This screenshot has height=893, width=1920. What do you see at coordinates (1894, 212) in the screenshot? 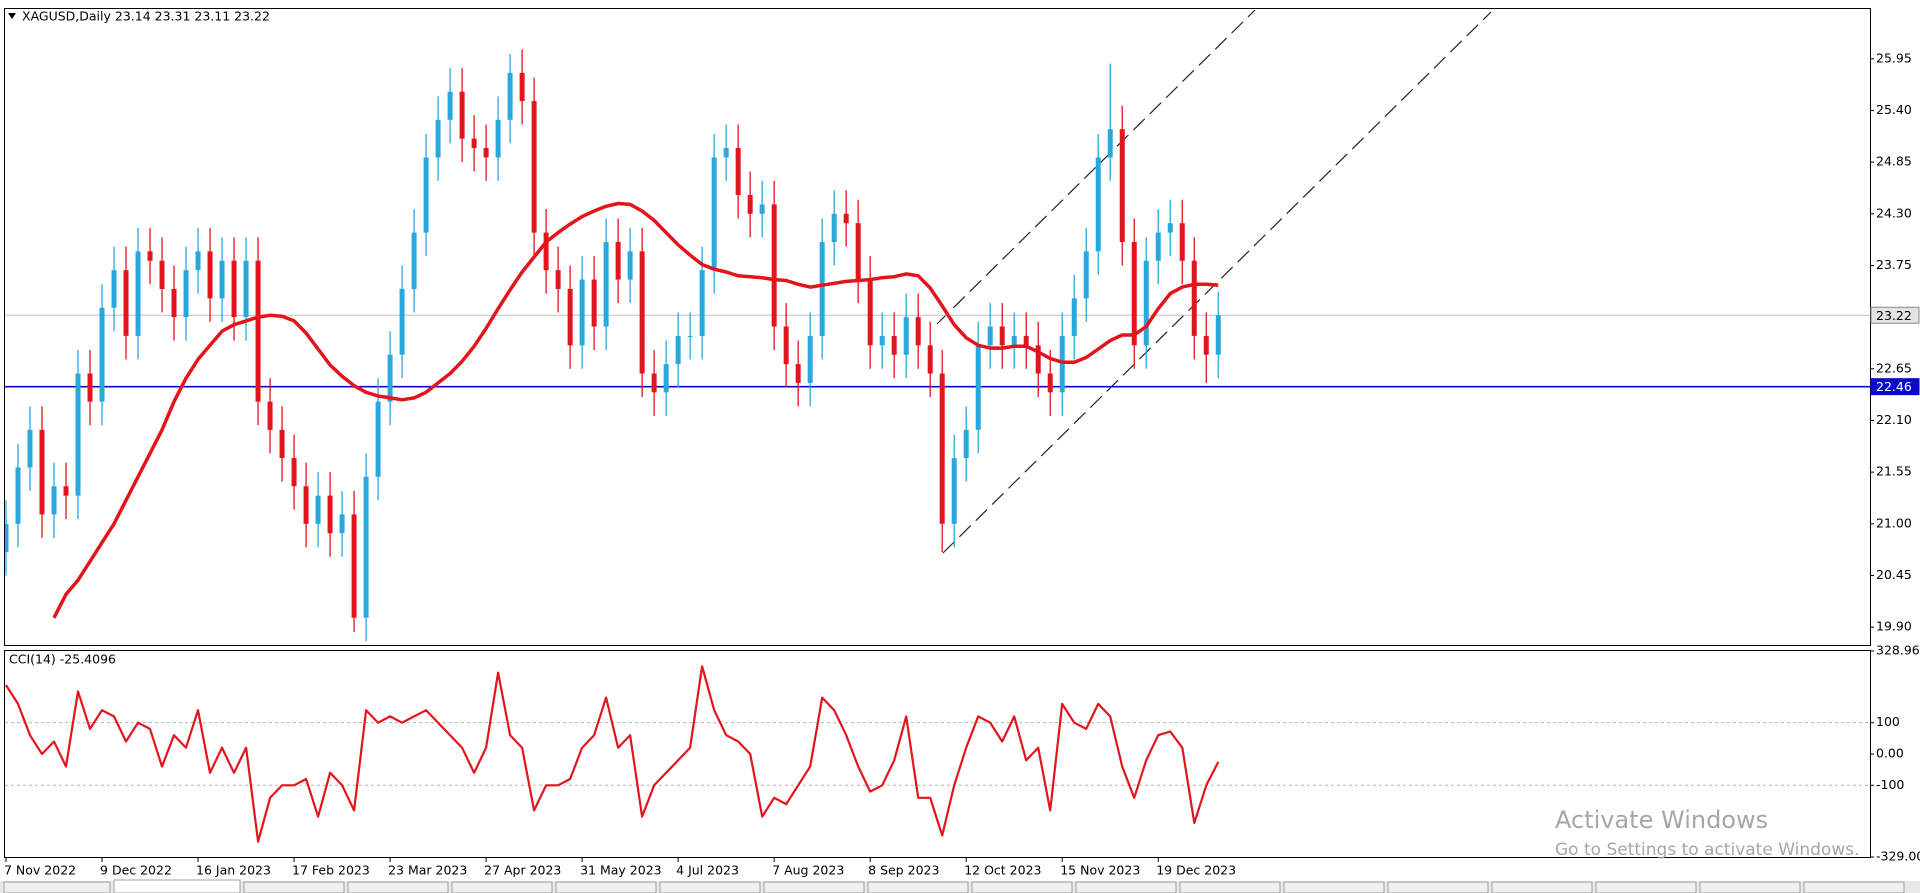
I see `y-tick-label: 24.30` at bounding box center [1894, 212].